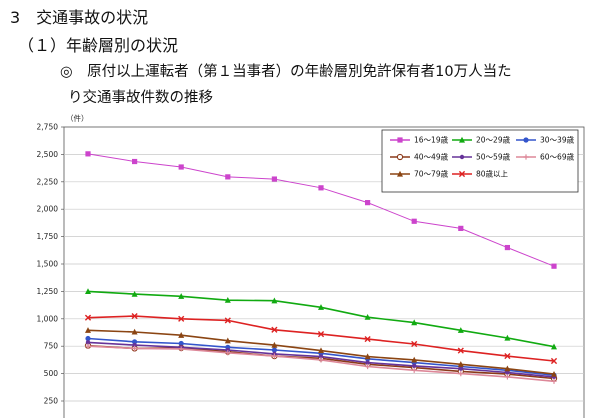 This screenshot has width=600, height=418. What do you see at coordinates (77, 118) in the screenshot?
I see `y-unit-label: （件）` at bounding box center [77, 118].